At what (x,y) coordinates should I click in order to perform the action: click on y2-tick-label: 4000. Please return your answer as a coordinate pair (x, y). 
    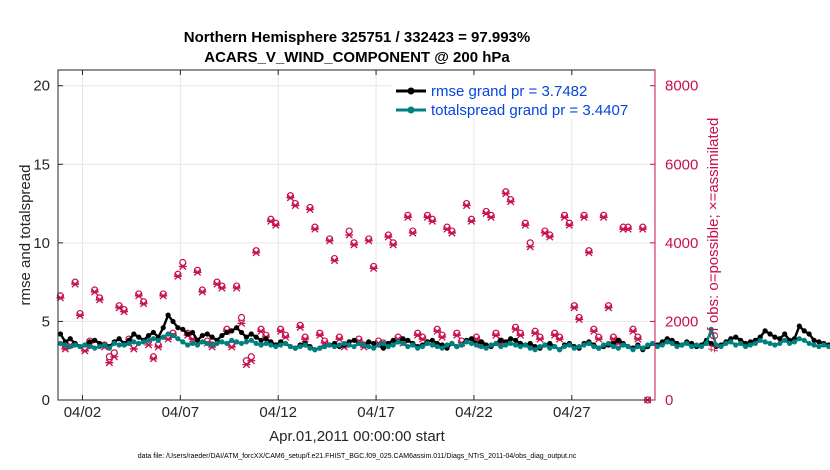
    Looking at the image, I should click on (681, 243).